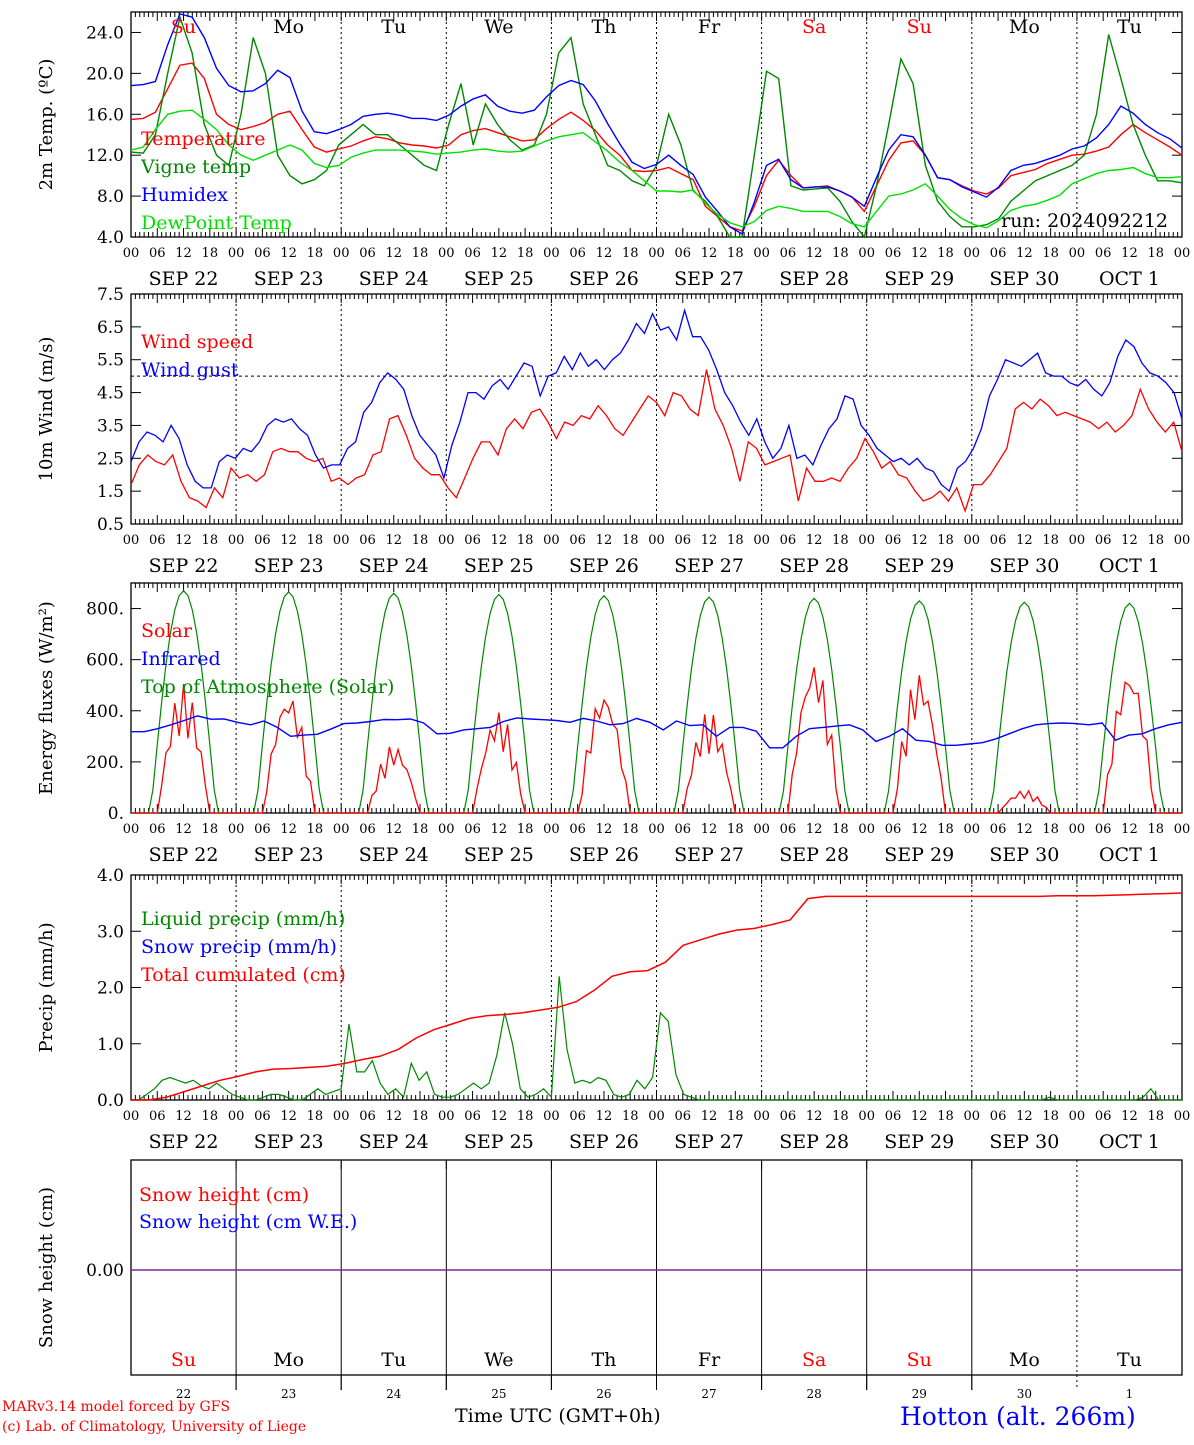  Describe the element at coordinates (105, 712) in the screenshot. I see `y-tick-label: 400.` at that location.